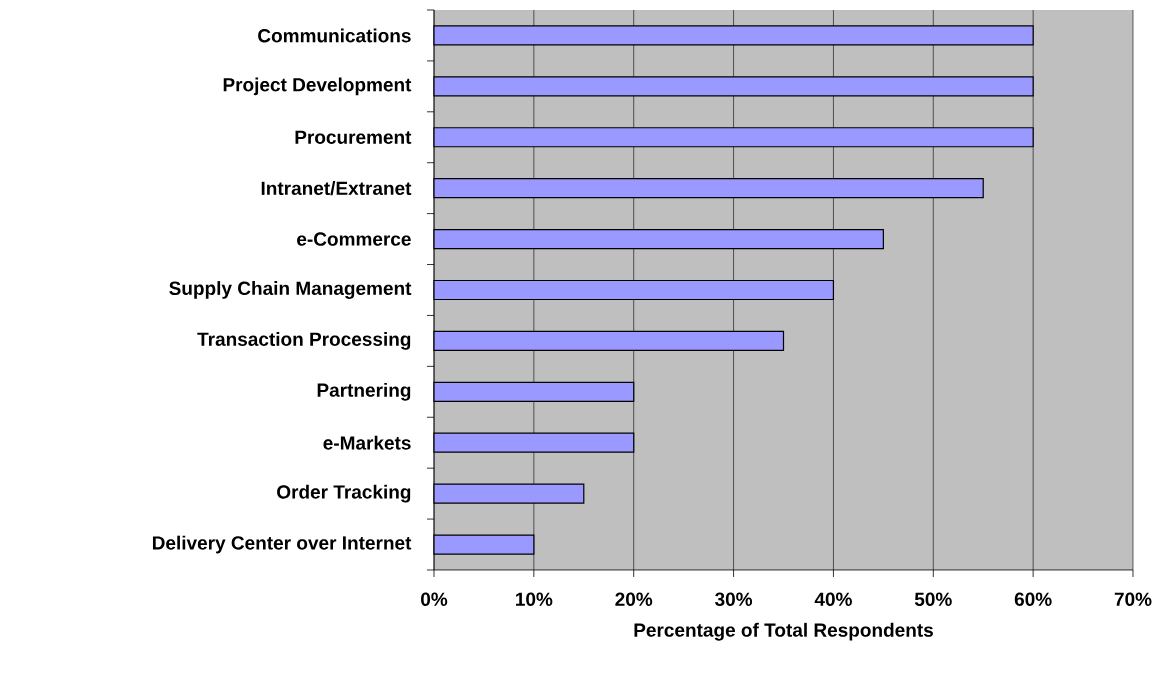 The width and height of the screenshot is (1173, 684). What do you see at coordinates (434, 599) in the screenshot?
I see `x-tick-label: 0%` at bounding box center [434, 599].